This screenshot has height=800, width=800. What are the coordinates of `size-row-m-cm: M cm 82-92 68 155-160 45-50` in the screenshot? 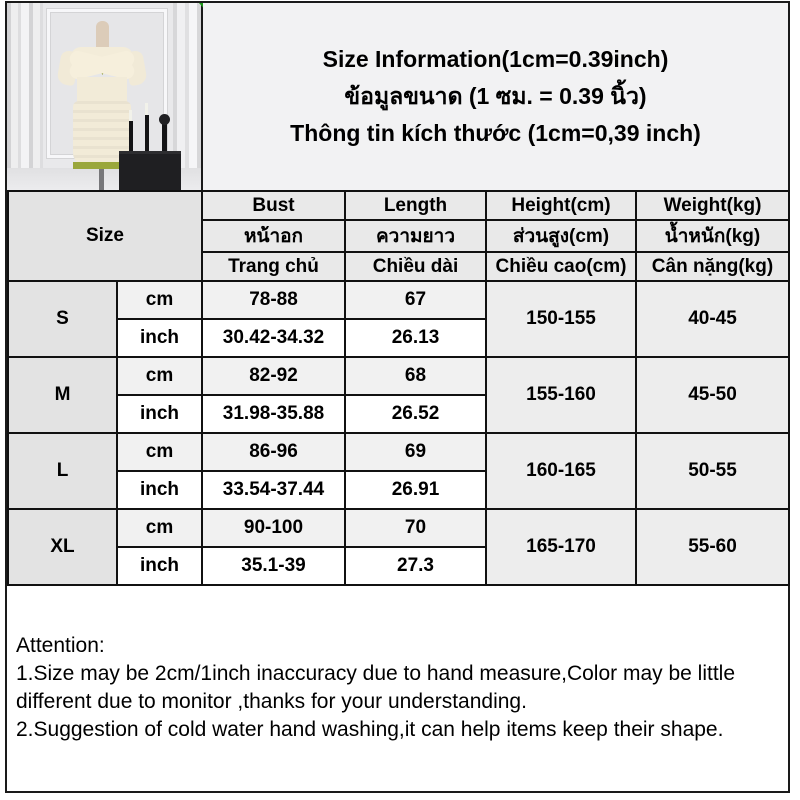 It's located at (398, 395).